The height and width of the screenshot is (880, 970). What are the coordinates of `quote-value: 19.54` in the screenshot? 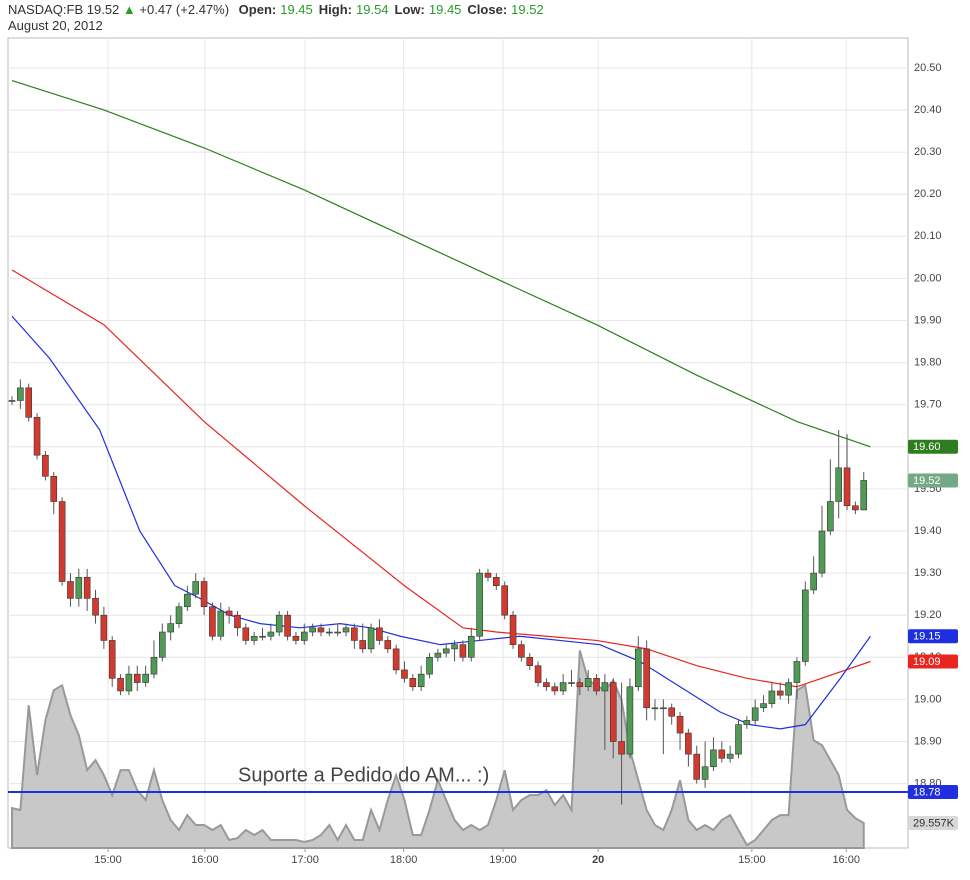 It's located at (372, 9).